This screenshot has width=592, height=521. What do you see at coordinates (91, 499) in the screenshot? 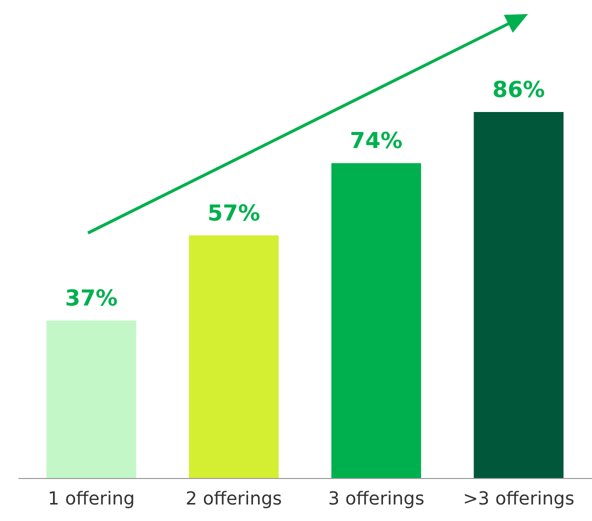
I see `x-tick-label: 1 offering` at bounding box center [91, 499].